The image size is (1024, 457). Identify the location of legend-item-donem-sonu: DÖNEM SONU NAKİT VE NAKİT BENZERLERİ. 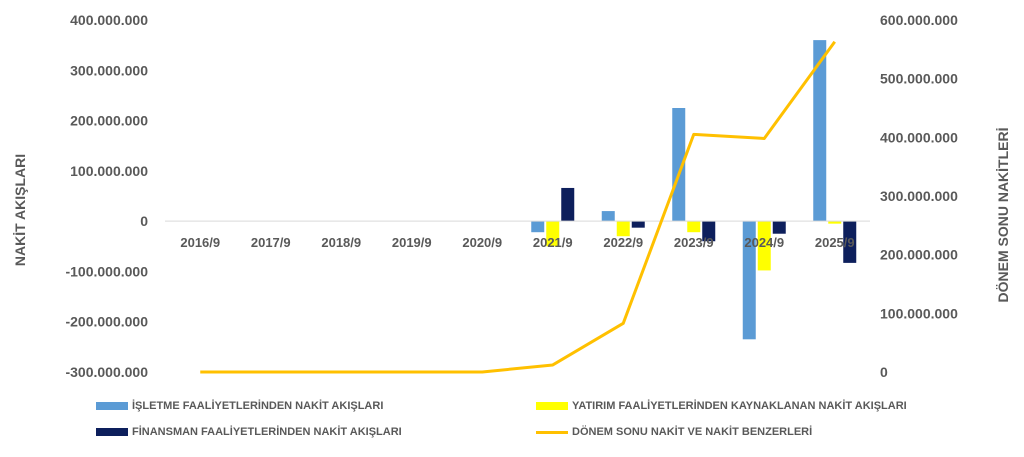
(674, 432).